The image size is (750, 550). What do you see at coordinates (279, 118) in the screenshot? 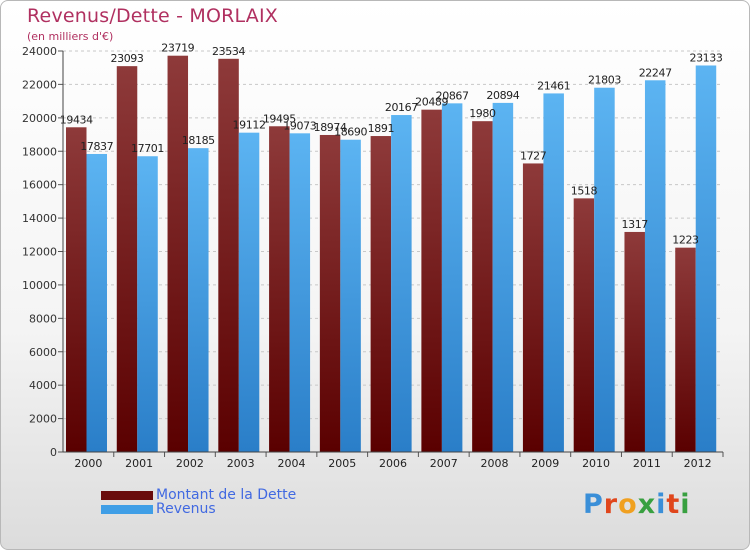
I see `data-label-dette: 19495` at bounding box center [279, 118].